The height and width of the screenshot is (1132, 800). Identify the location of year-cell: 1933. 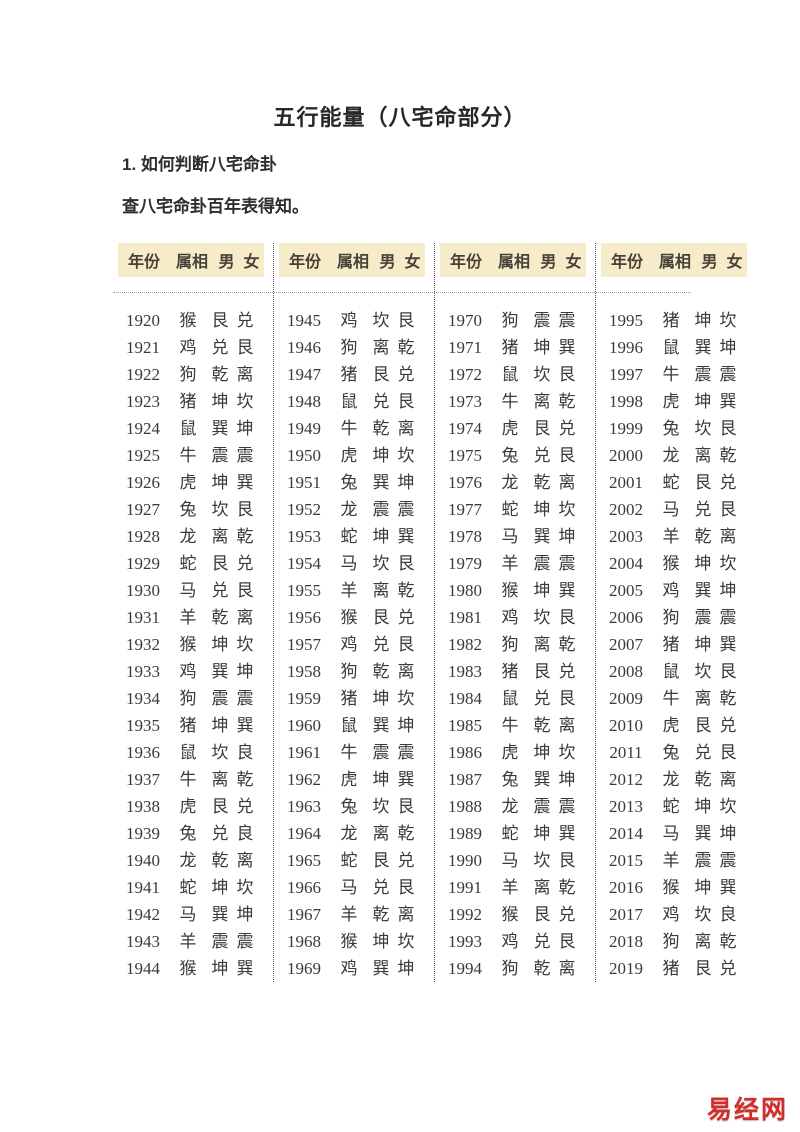
(143, 671).